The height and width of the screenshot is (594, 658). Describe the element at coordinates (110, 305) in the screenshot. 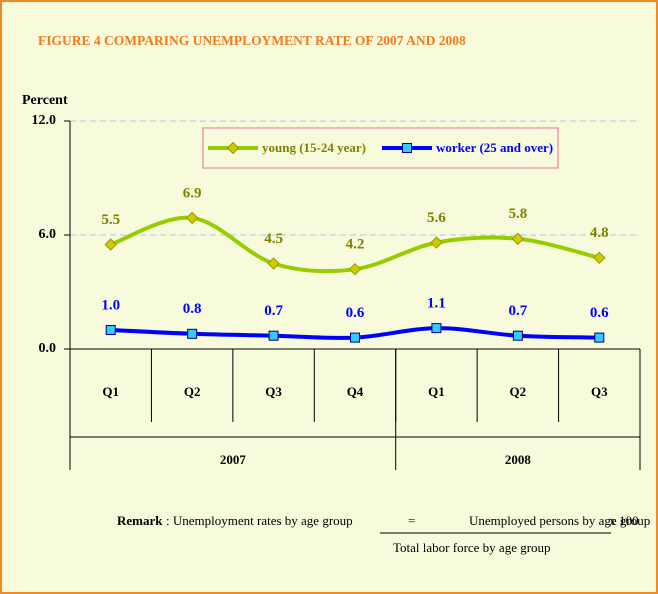

I see `data-label: 1.0` at that location.